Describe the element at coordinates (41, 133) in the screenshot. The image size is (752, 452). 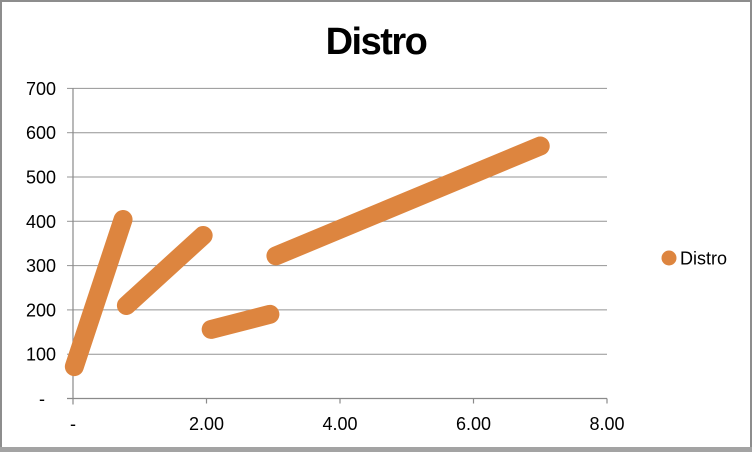
I see `y-tick-label: 600` at that location.